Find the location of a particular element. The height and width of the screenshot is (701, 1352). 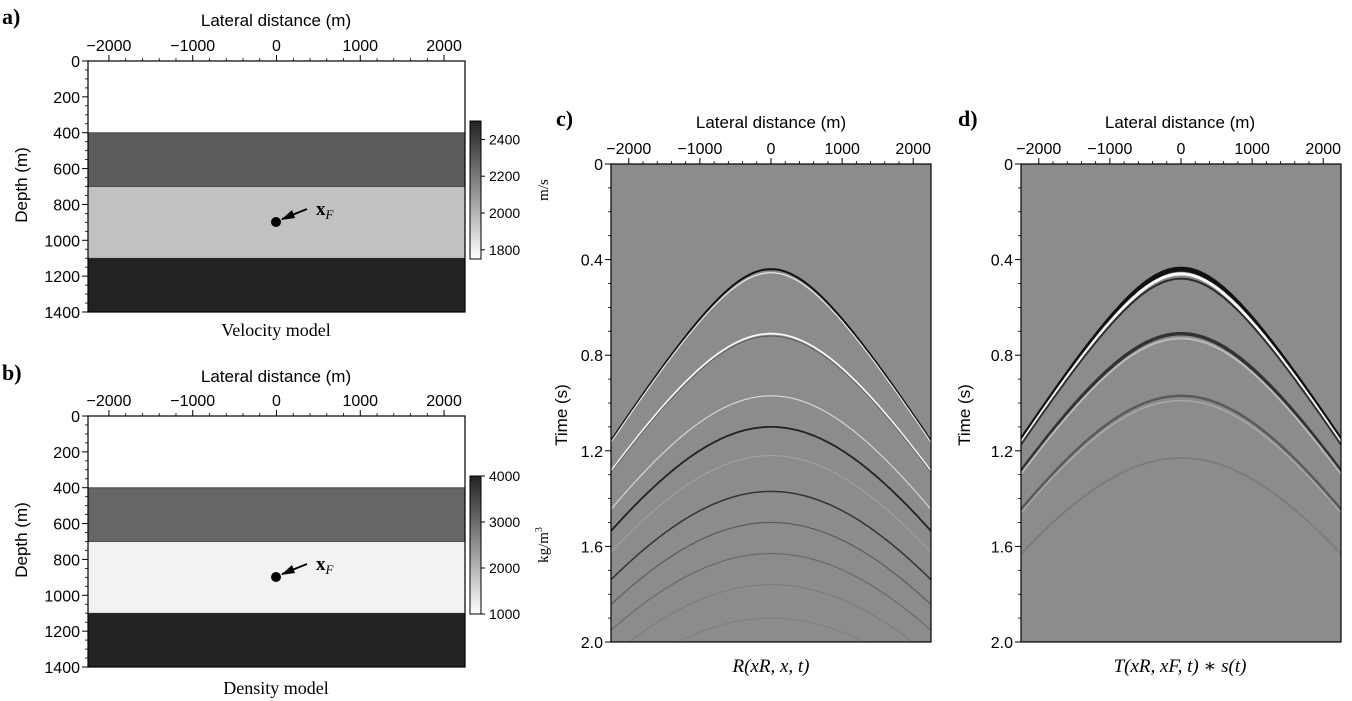

panel-a-colorbar-unit: m/s is located at coordinates (544, 190).